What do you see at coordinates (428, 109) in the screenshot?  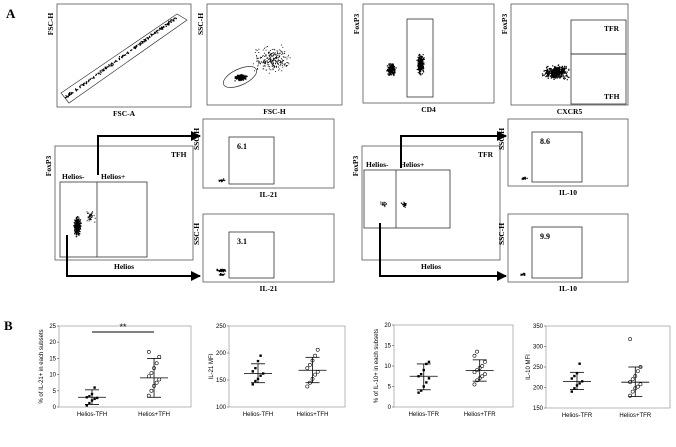 I see `x-axis-label: CD4` at bounding box center [428, 109].